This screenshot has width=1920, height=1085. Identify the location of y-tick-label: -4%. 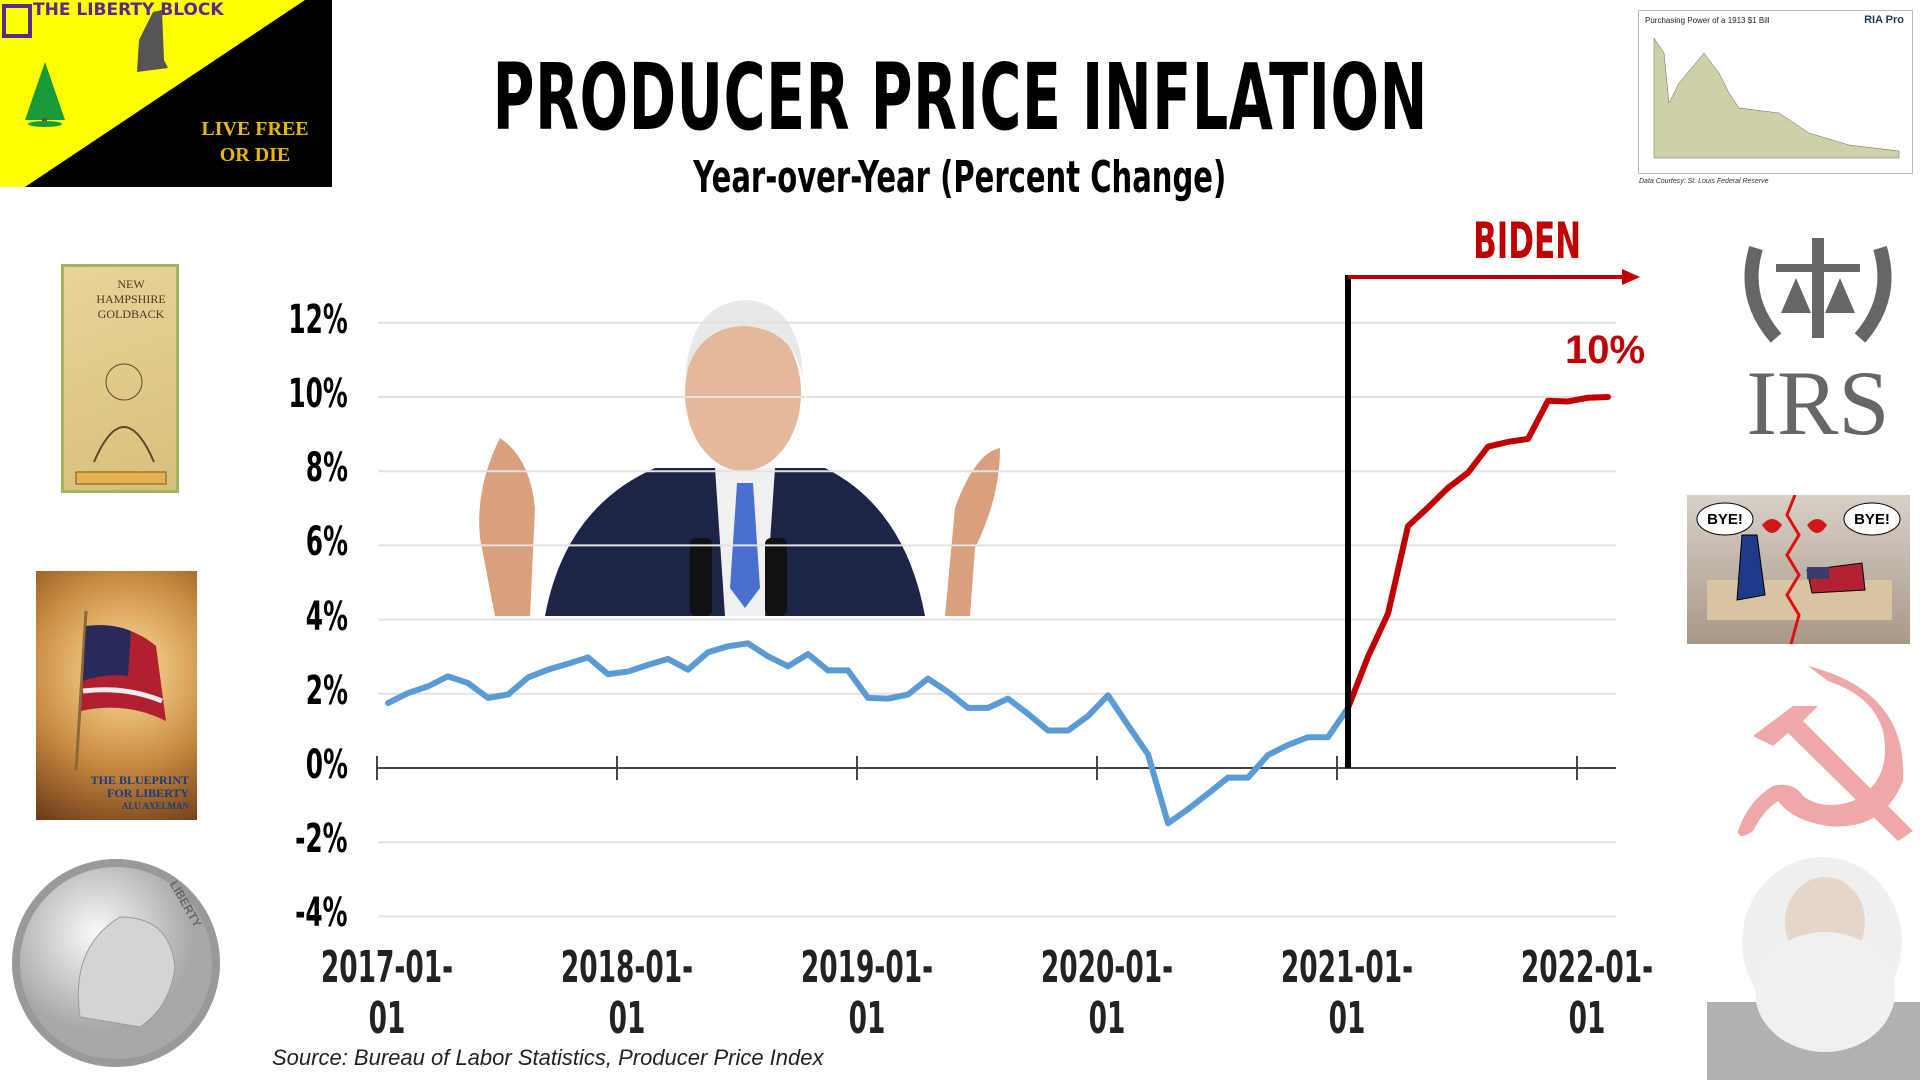
(288, 913).